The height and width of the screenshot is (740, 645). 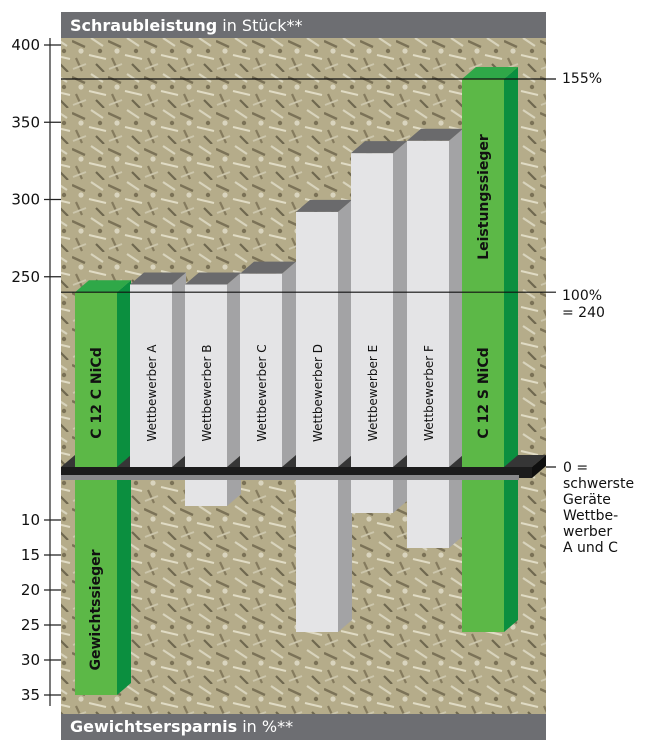 I want to click on bar-category-label: C 12 C NiCd, so click(x=97, y=392).